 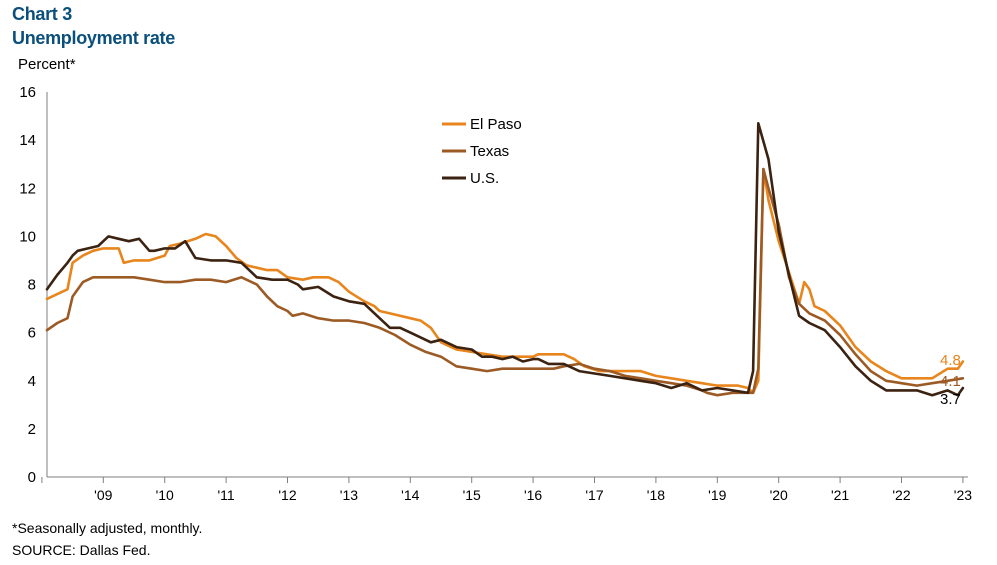 What do you see at coordinates (950, 381) in the screenshot?
I see `end-value-label: 4.1` at bounding box center [950, 381].